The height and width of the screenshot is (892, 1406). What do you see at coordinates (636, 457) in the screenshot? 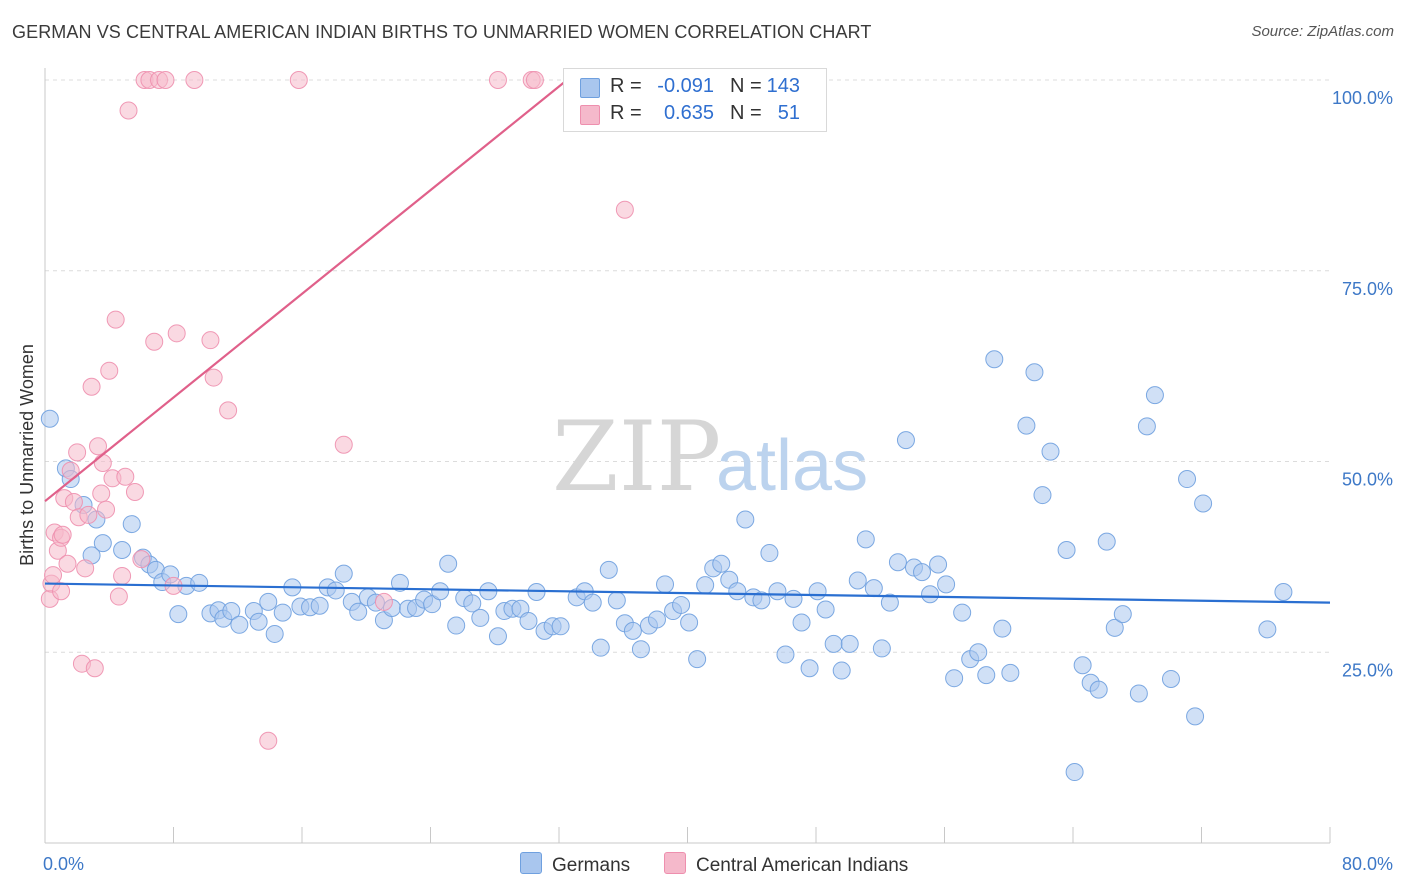
I see `watermark-zip: ZIP` at bounding box center [636, 457].